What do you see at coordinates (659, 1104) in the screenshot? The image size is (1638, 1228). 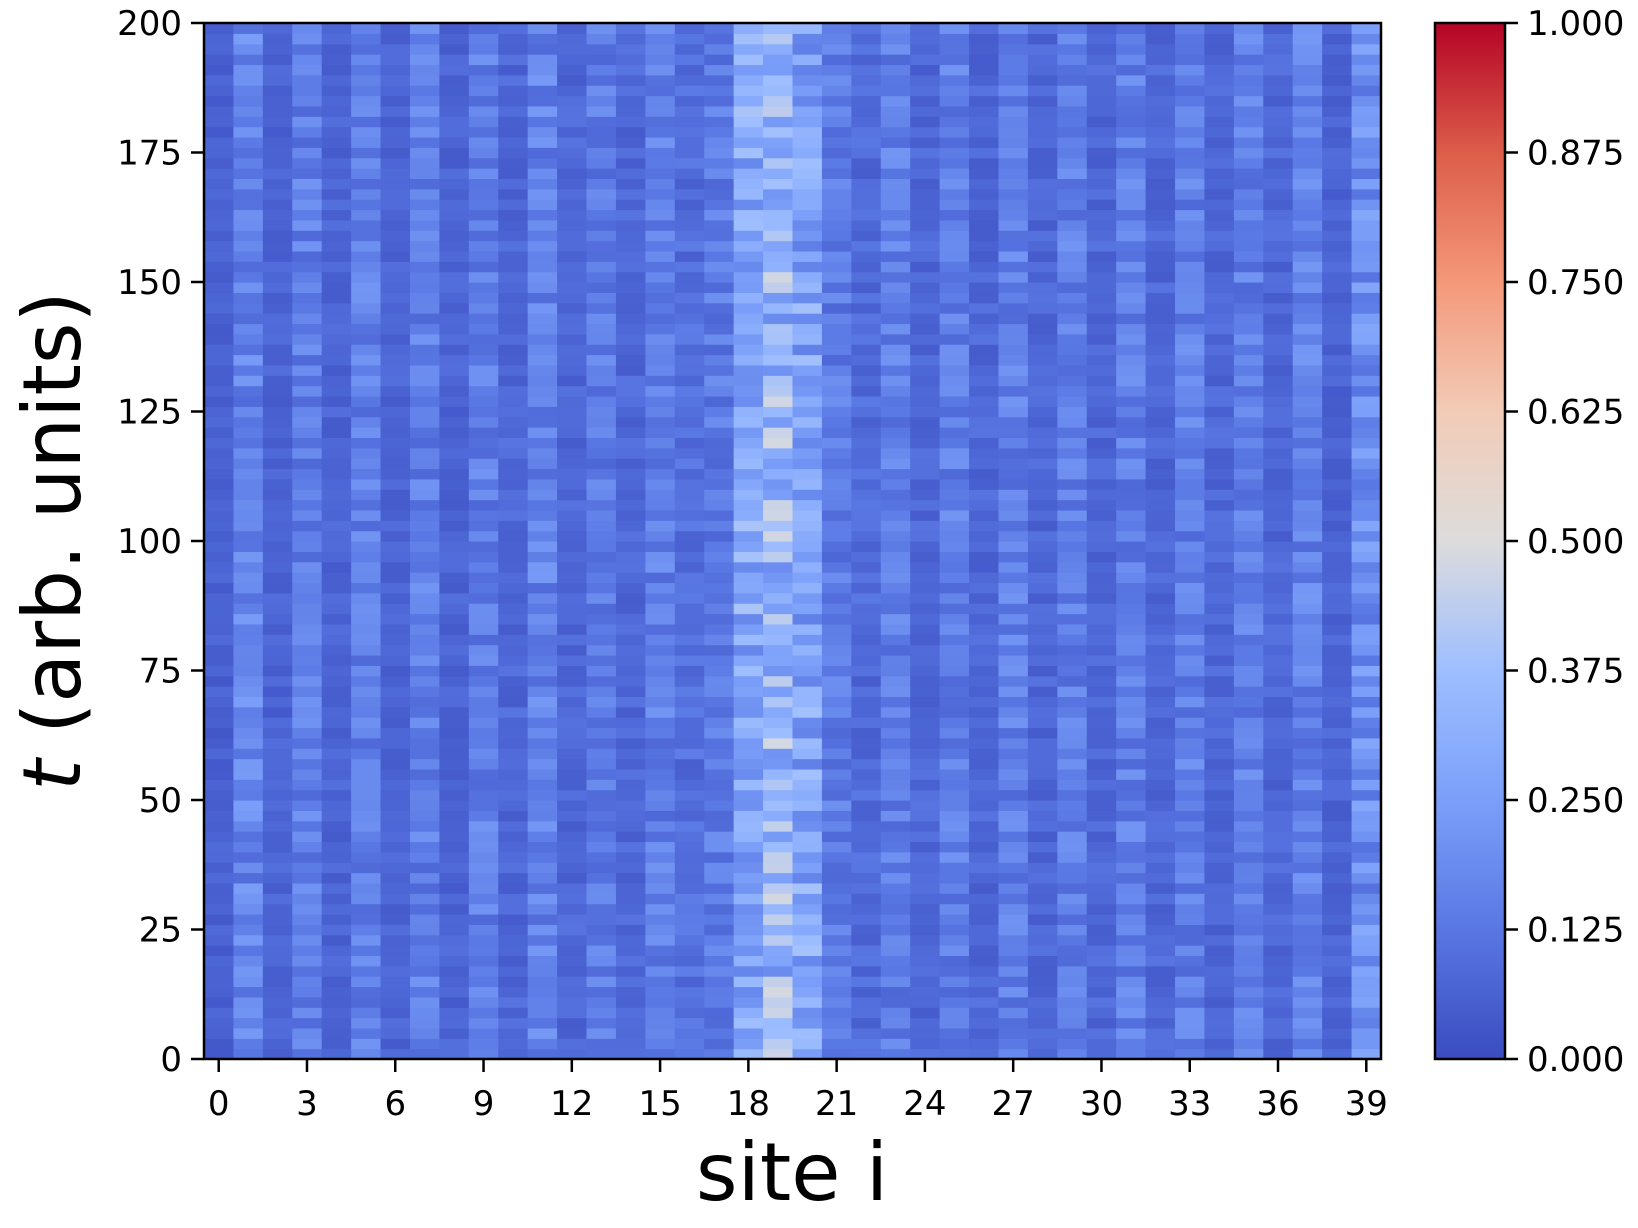 I see `x-tick-label: 15` at bounding box center [659, 1104].